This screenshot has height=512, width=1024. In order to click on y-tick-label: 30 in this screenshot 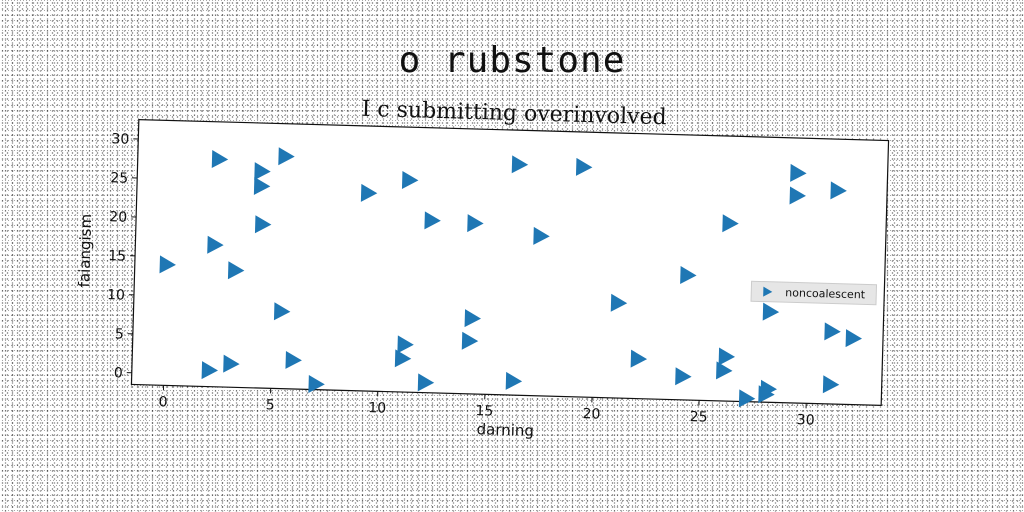, I will do `click(120, 139)`.